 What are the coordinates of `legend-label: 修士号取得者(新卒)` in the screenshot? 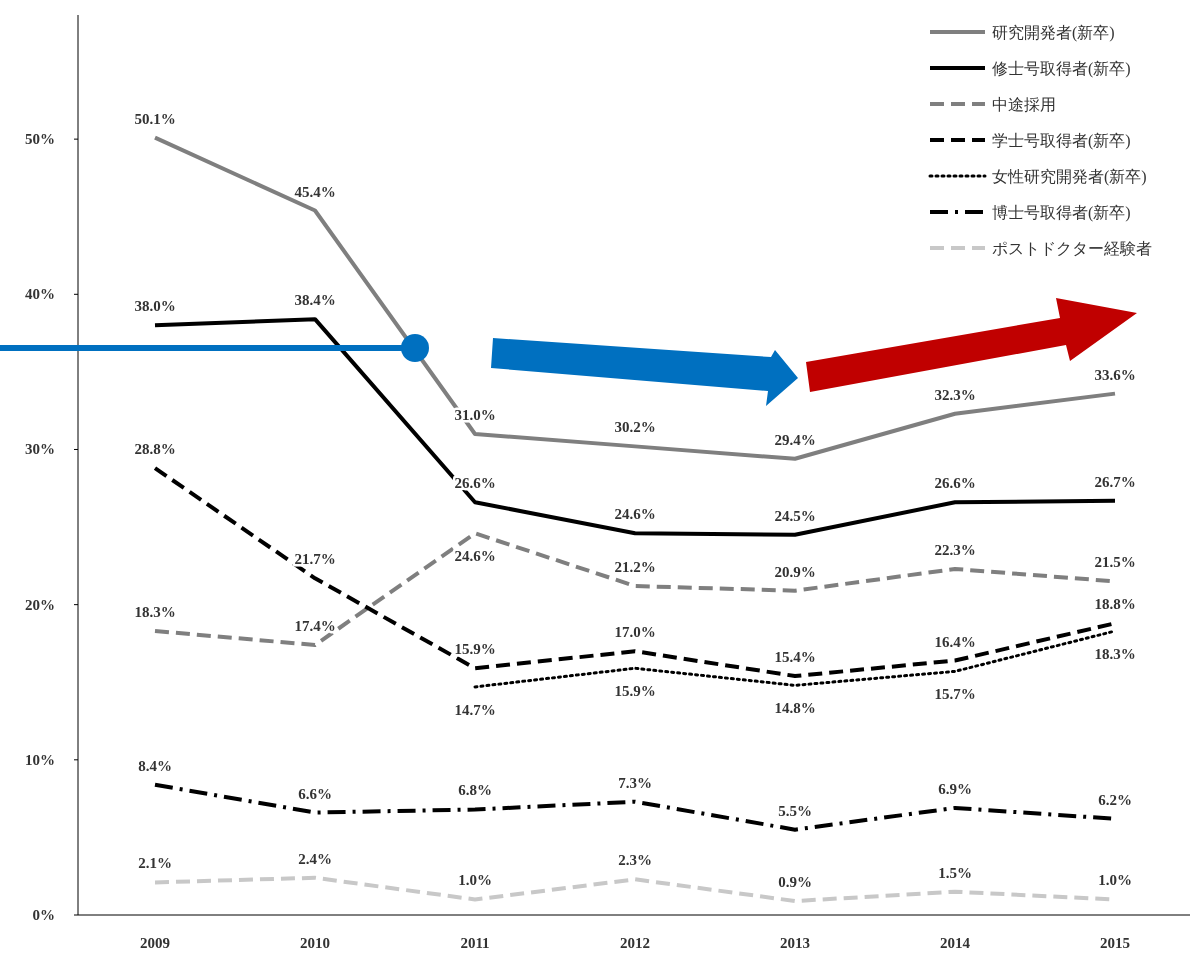 It's located at (1061, 69).